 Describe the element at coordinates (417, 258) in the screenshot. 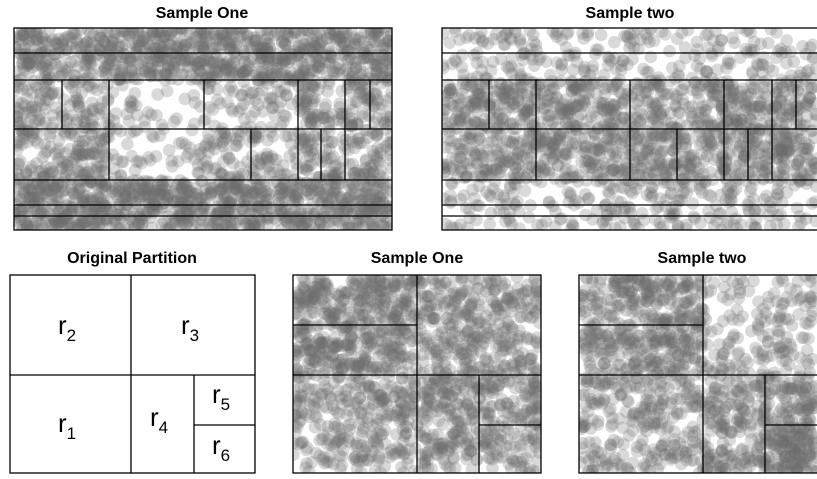

I see `title-bottom-sample-one: Sample One` at that location.